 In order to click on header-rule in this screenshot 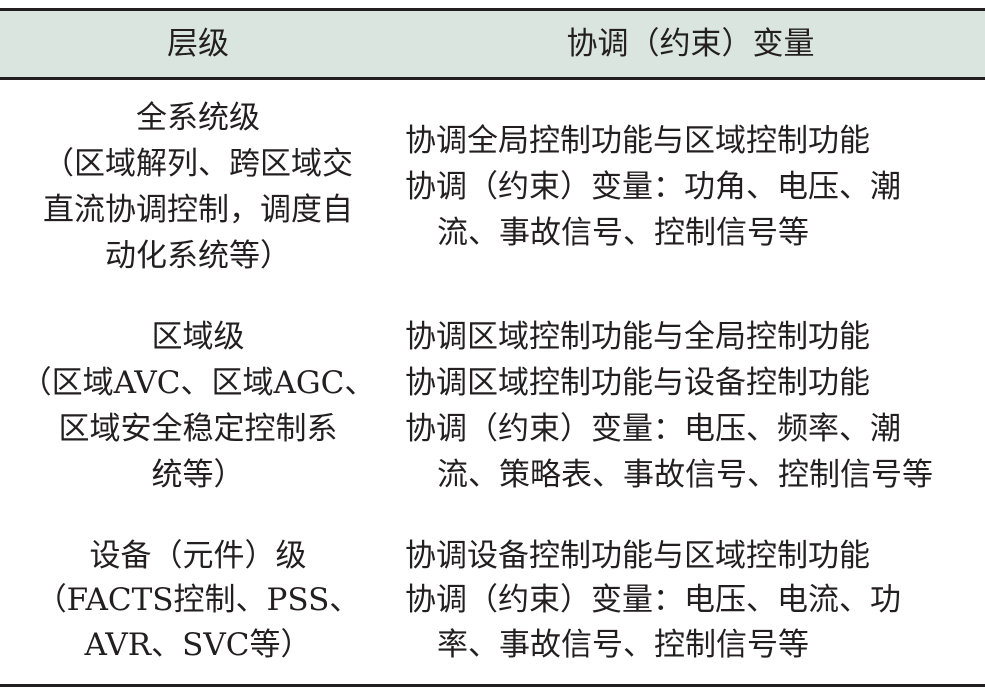, I will do `click(492, 78)`.